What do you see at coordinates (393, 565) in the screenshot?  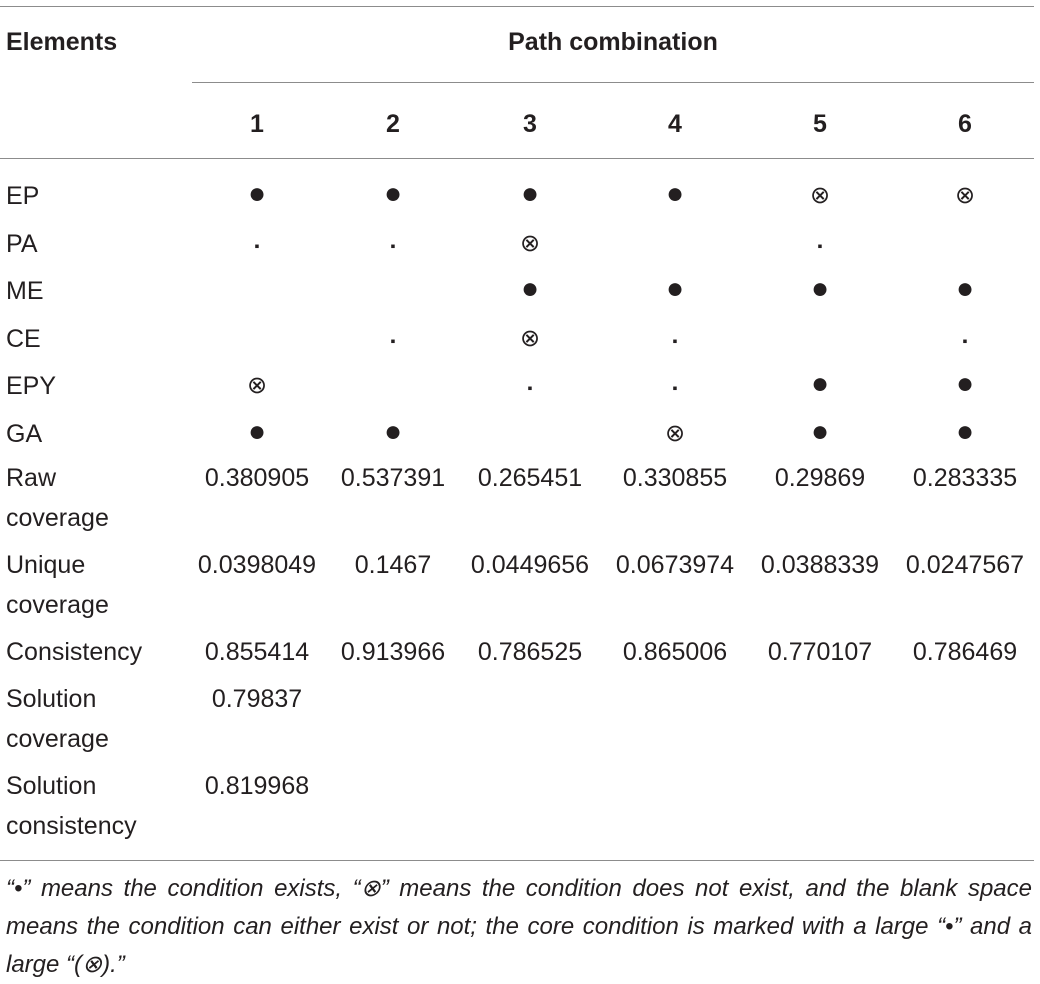 I see `metric-value: 0.1467` at bounding box center [393, 565].